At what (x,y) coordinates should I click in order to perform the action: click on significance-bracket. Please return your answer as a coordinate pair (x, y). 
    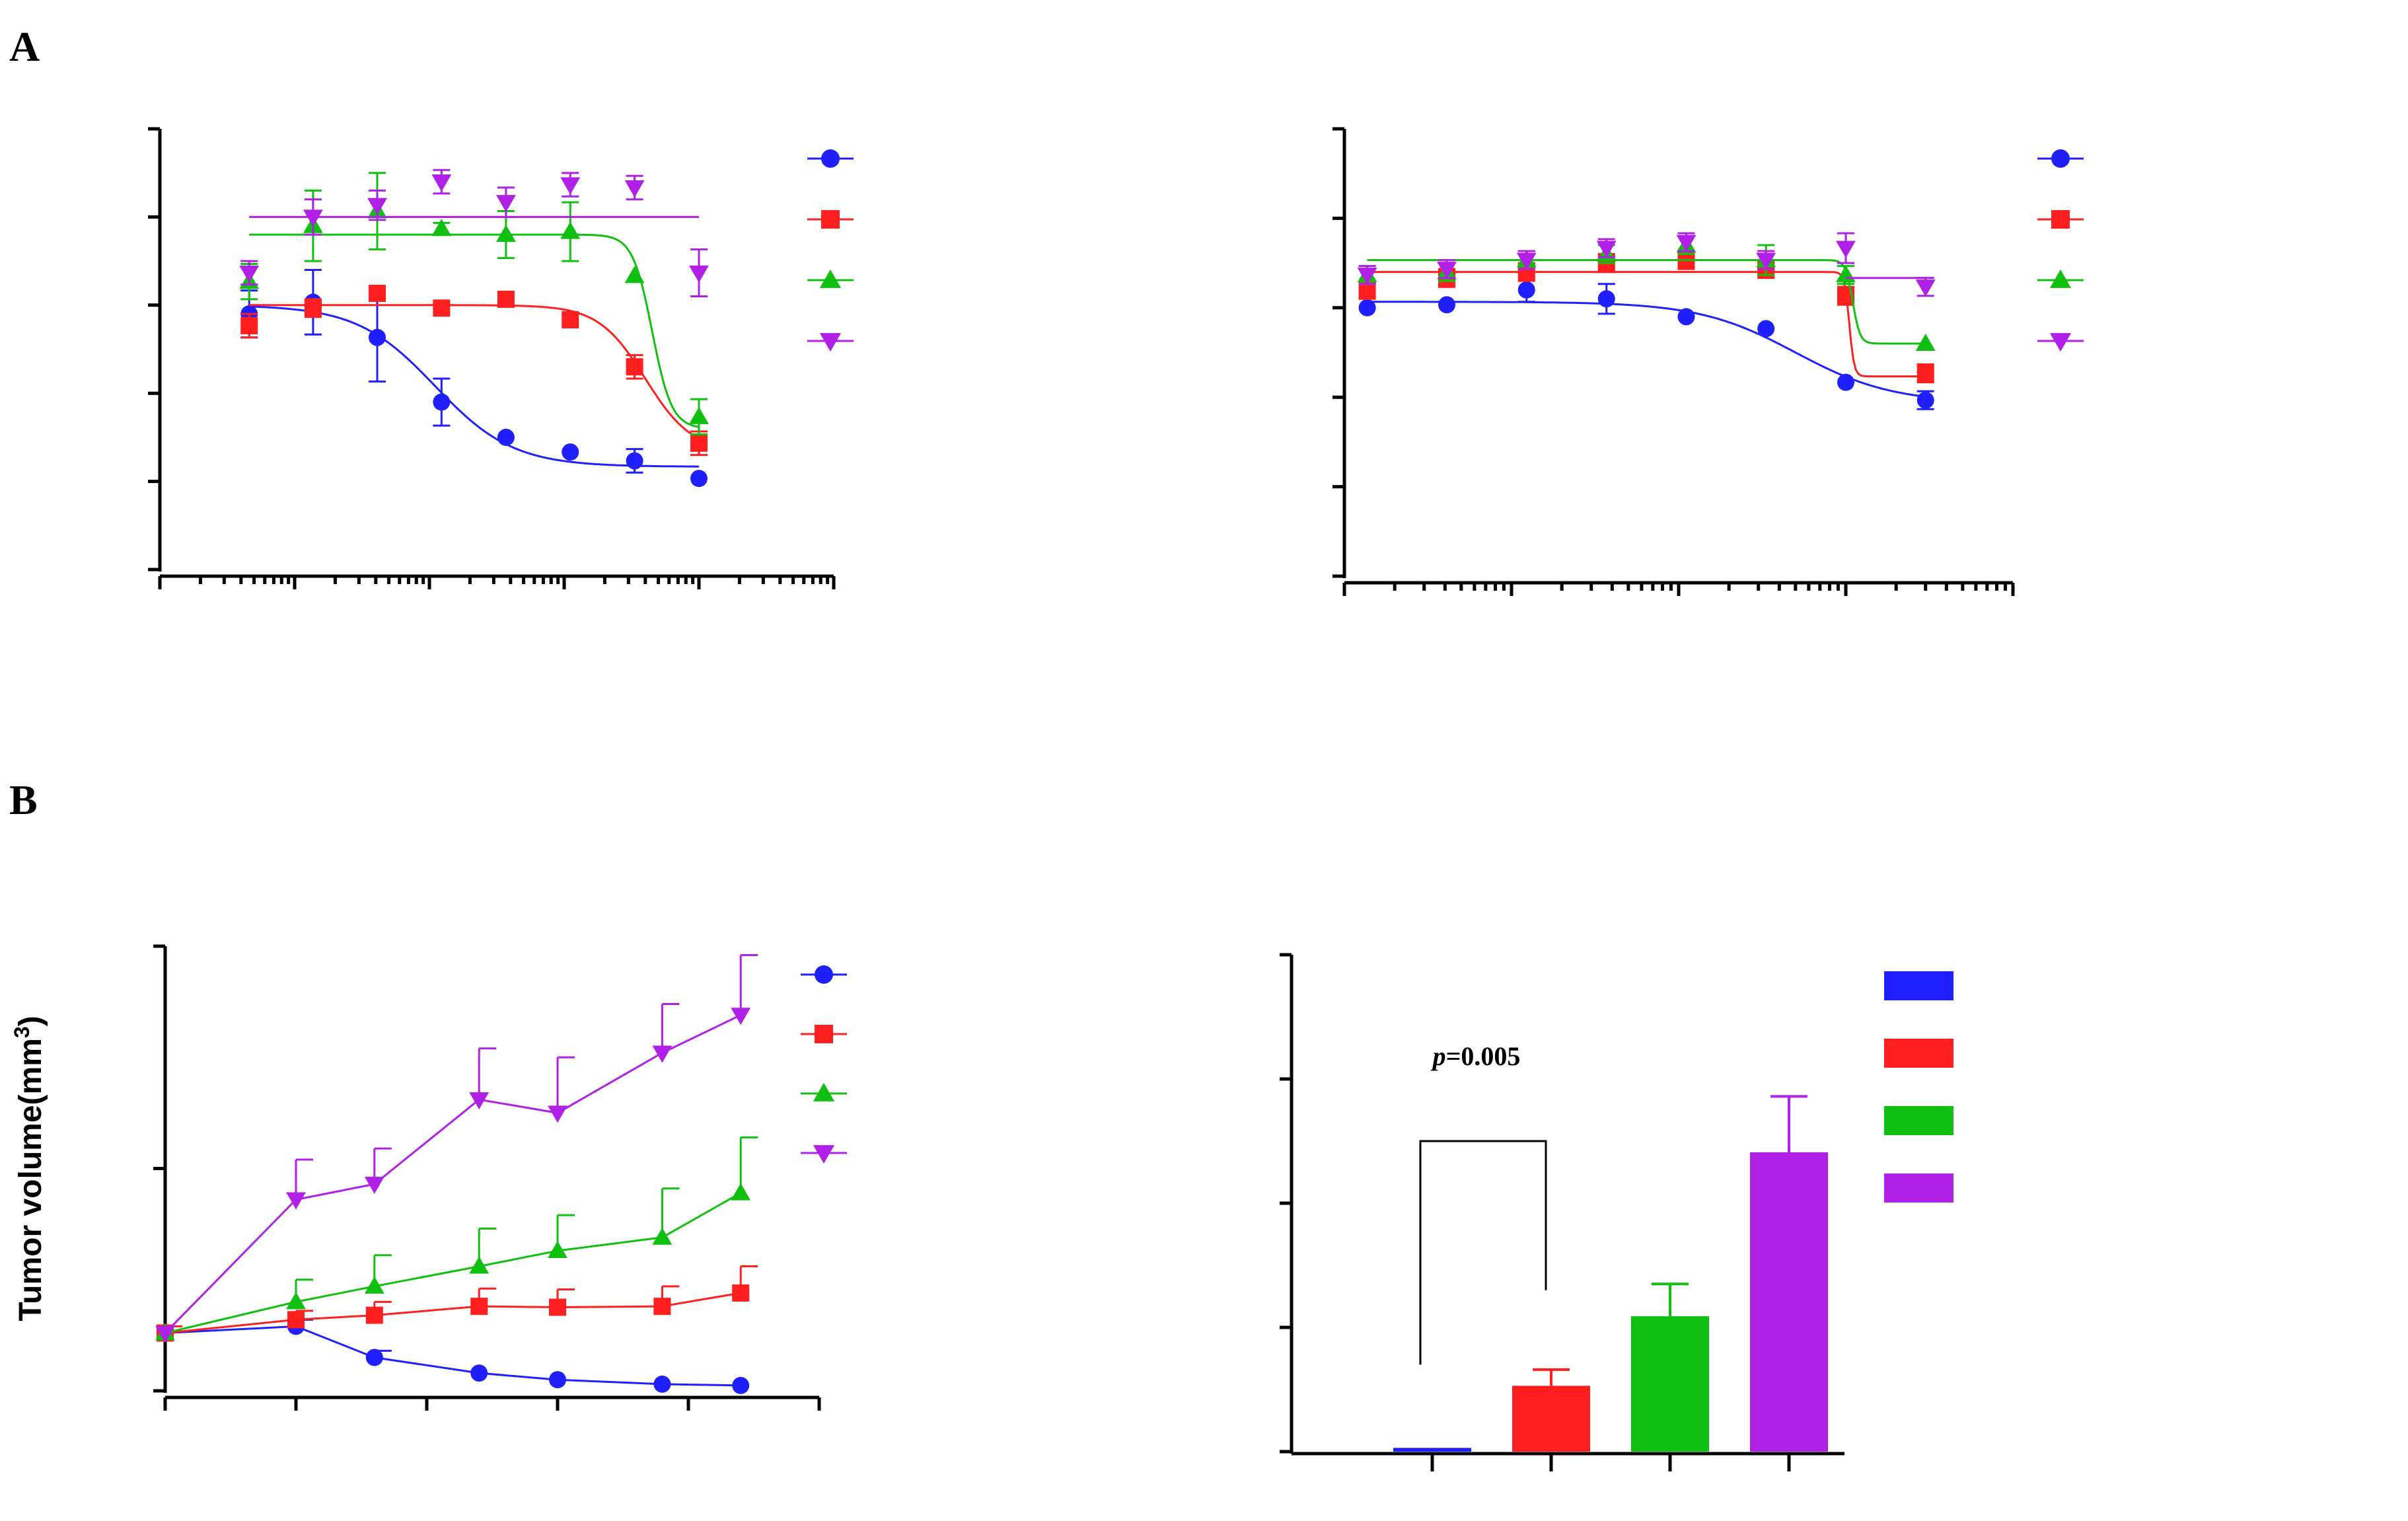
    Looking at the image, I should click on (1483, 1252).